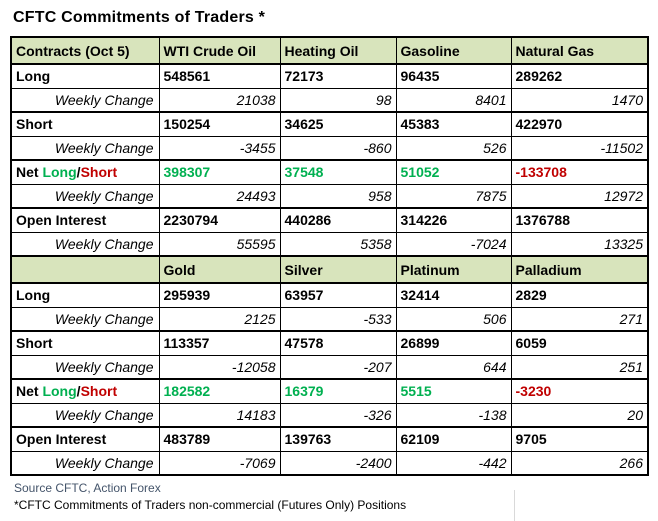 The width and height of the screenshot is (658, 521). What do you see at coordinates (338, 269) in the screenshot?
I see `column-header-cell: Silver` at bounding box center [338, 269].